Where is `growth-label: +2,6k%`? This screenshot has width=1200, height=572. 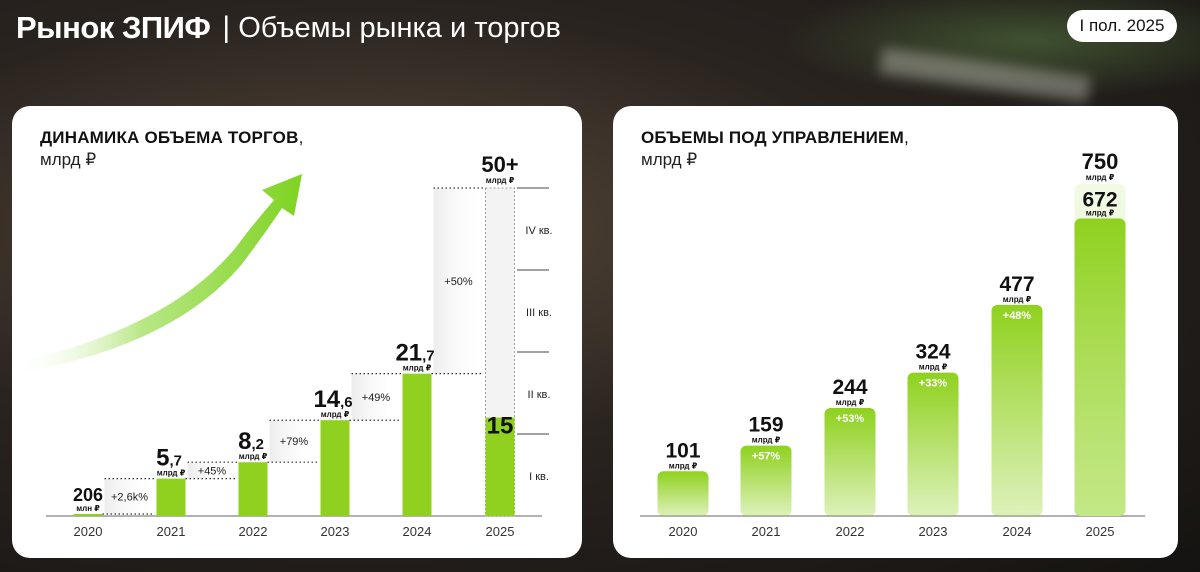 growth-label: +2,6k% is located at coordinates (129, 497).